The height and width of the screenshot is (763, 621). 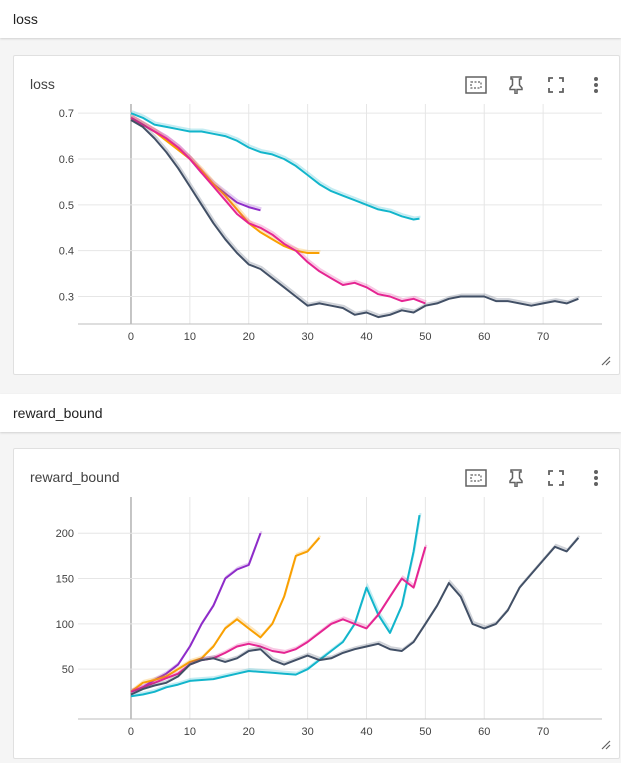 What do you see at coordinates (310, 413) in the screenshot?
I see `section-header-reward-bound: reward_bound` at bounding box center [310, 413].